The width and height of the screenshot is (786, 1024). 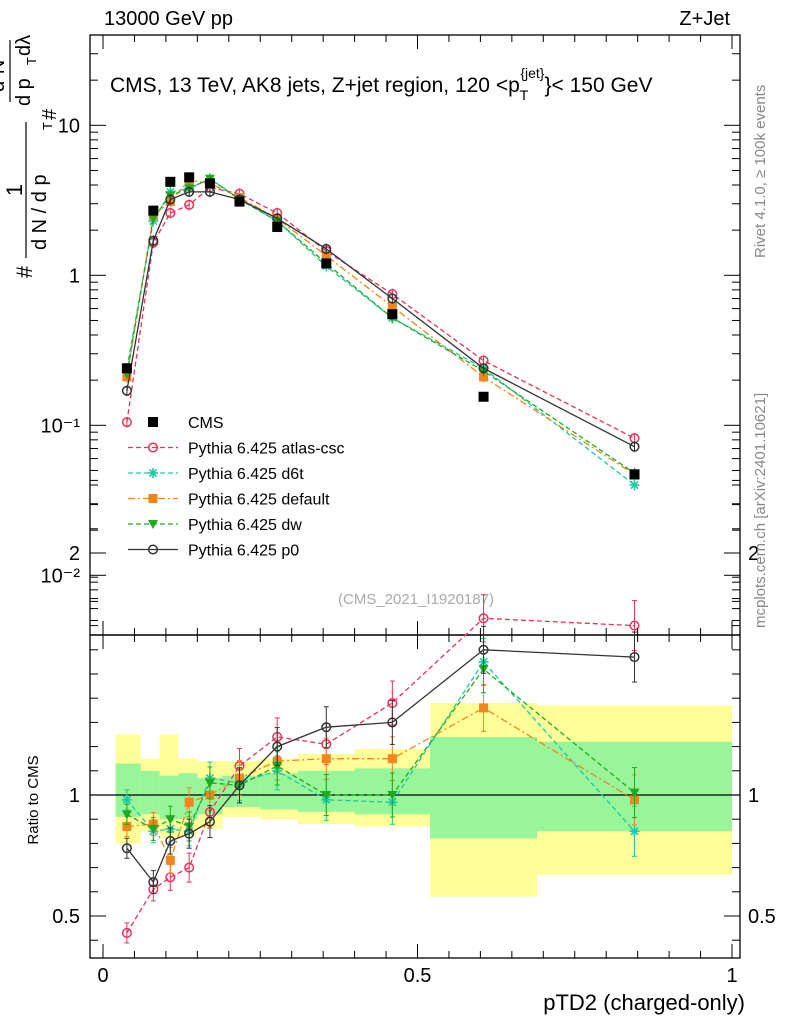 What do you see at coordinates (731, 976) in the screenshot?
I see `x-tick-label: 1` at bounding box center [731, 976].